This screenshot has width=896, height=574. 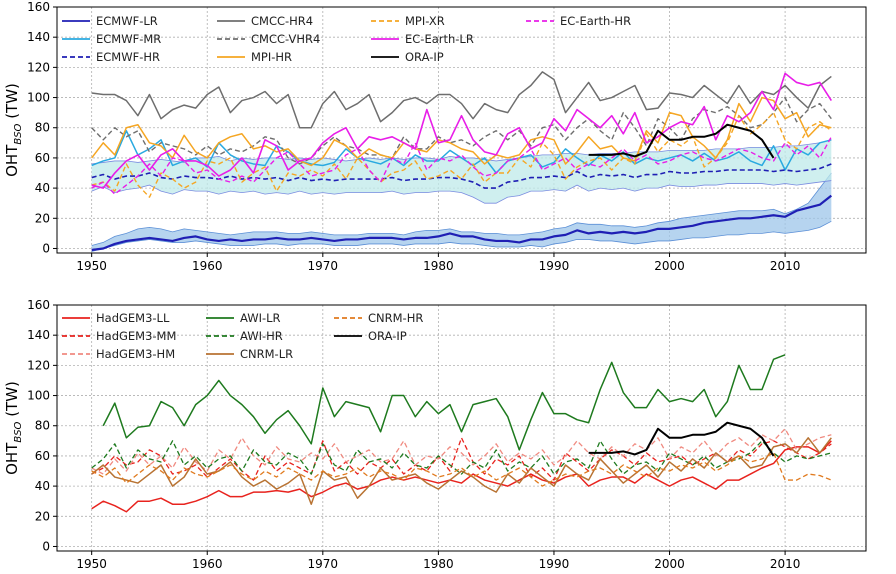 What do you see at coordinates (133, 318) in the screenshot?
I see `legend-label: HadGEM3-LL` at bounding box center [133, 318].